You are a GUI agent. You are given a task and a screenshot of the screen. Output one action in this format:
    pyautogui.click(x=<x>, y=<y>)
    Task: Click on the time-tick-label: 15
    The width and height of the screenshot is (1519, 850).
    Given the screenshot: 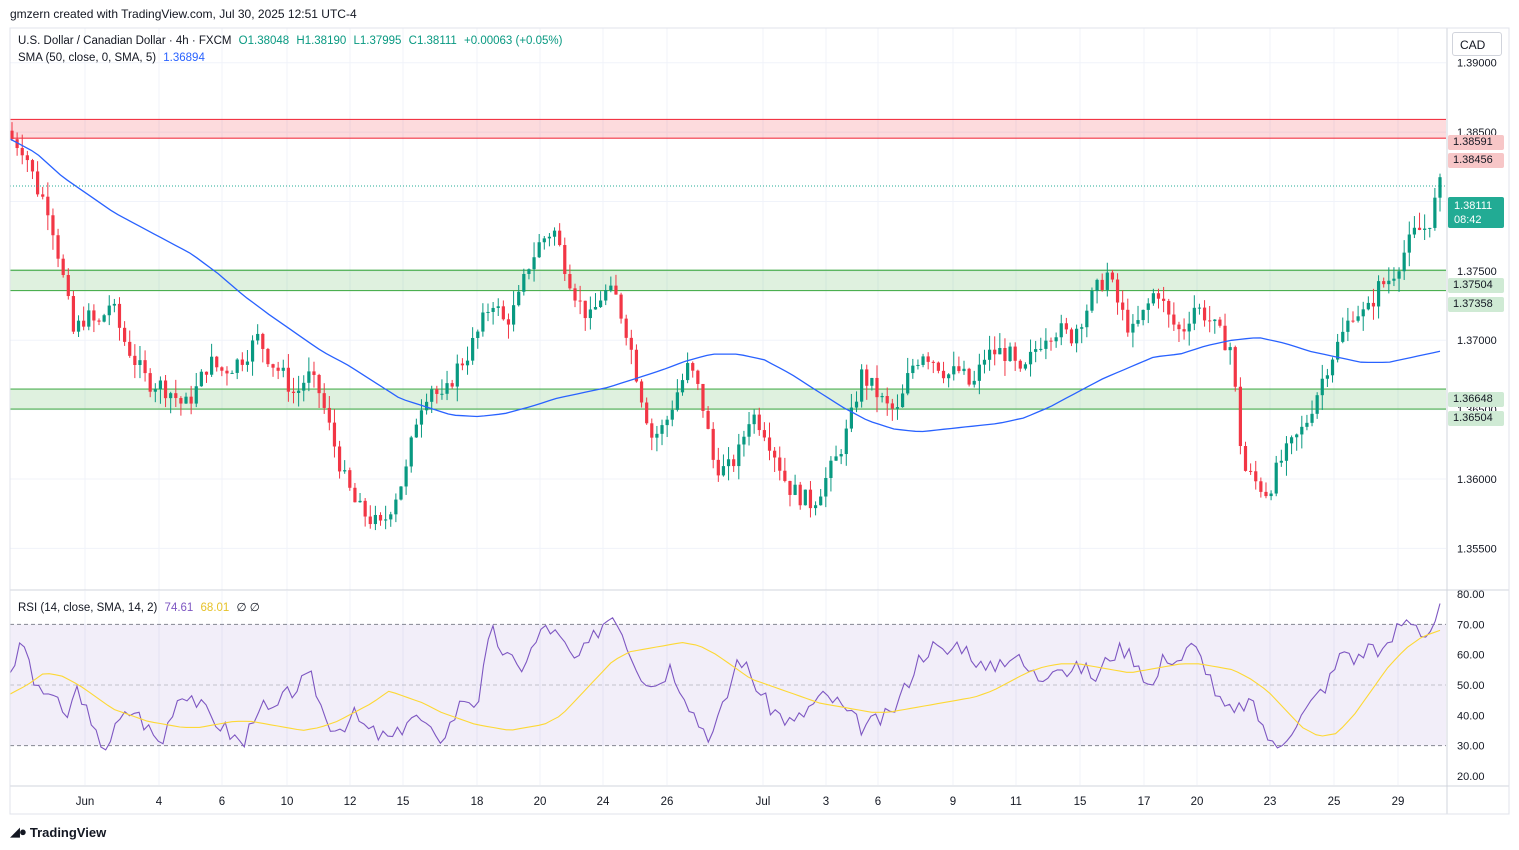 What is the action you would take?
    pyautogui.click(x=403, y=802)
    